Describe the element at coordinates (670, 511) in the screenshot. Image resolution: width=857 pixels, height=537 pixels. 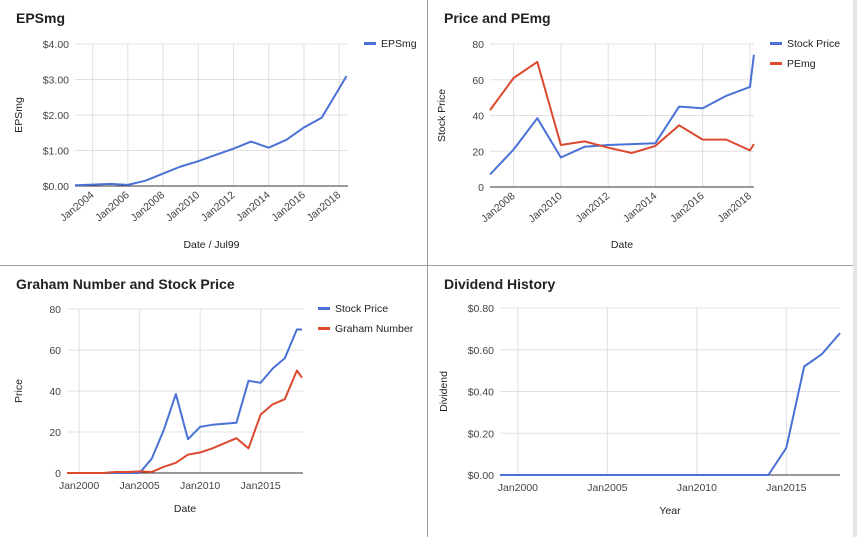
I see `x-axis-title: Year` at that location.